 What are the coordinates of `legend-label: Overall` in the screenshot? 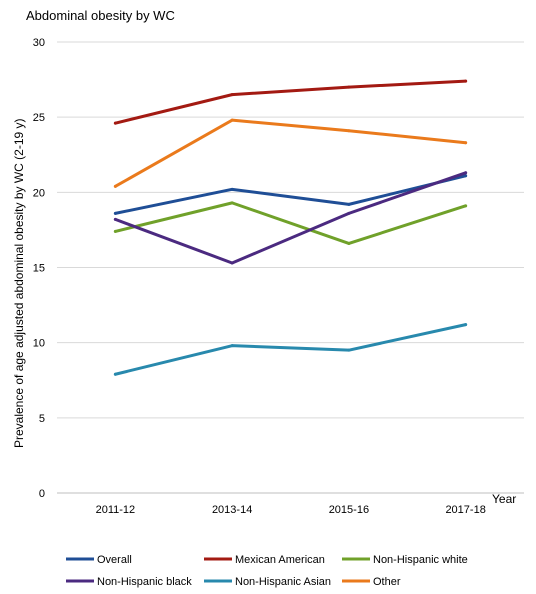 It's located at (114, 560).